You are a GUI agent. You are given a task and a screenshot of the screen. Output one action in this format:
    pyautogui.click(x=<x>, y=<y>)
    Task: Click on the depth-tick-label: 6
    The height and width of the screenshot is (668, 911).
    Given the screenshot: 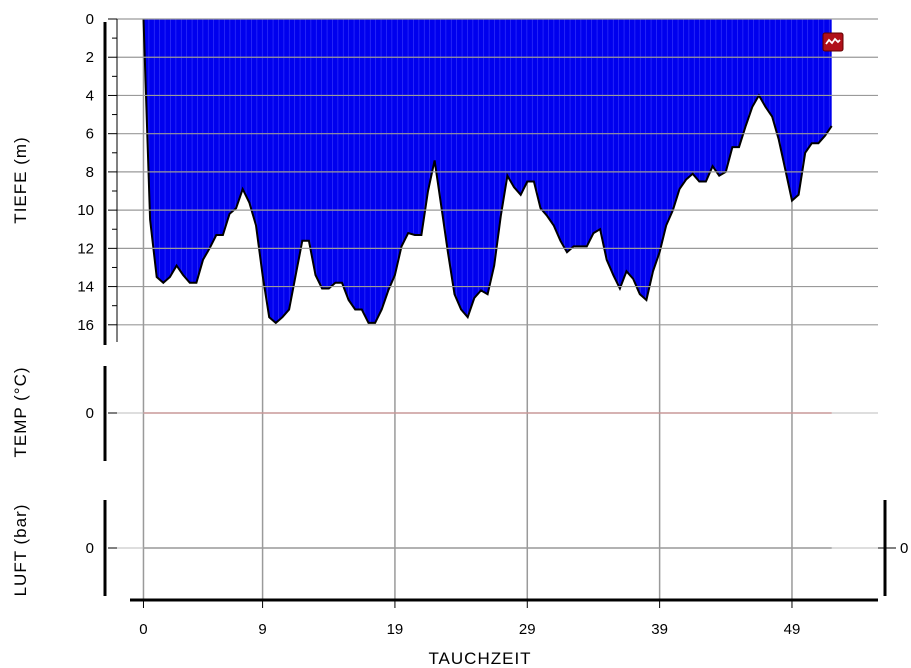 What is the action you would take?
    pyautogui.click(x=90, y=134)
    